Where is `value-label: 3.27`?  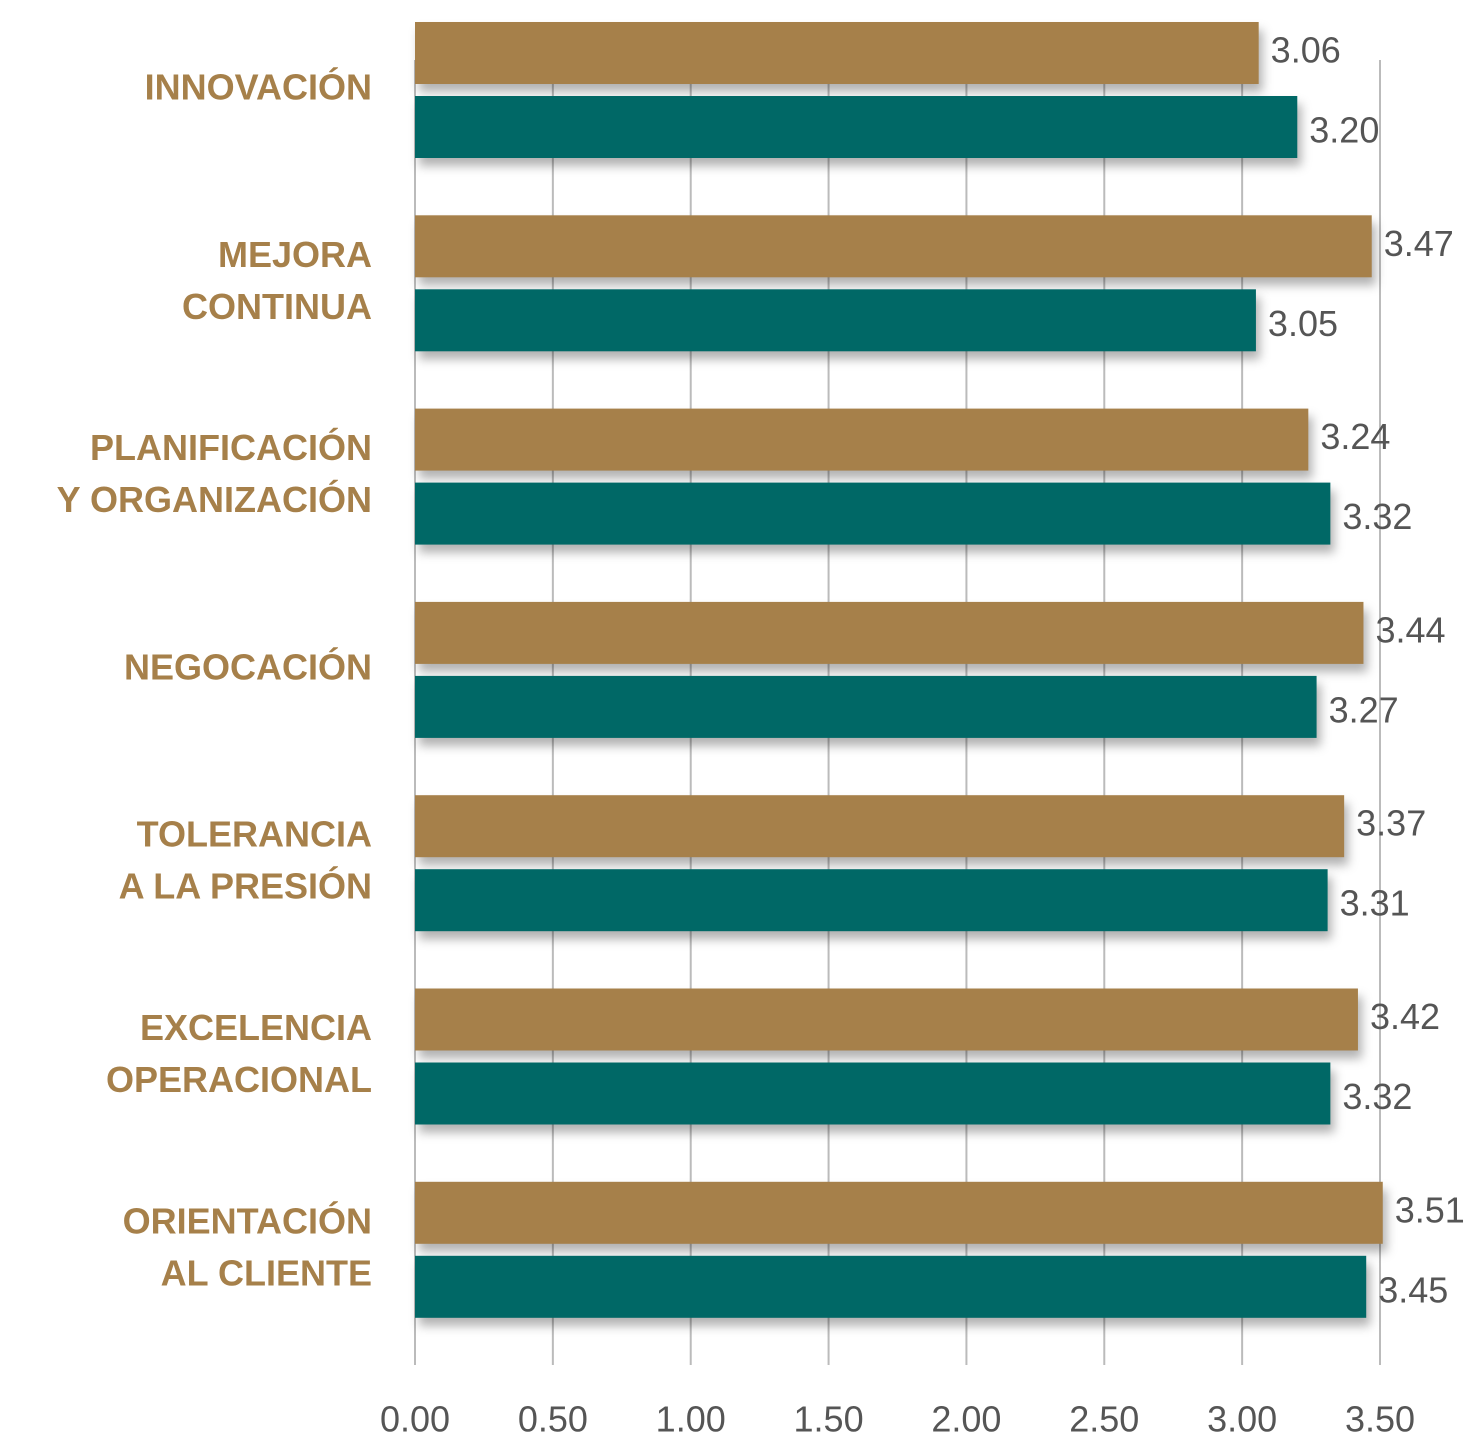 value-label: 3.27 is located at coordinates (1364, 709).